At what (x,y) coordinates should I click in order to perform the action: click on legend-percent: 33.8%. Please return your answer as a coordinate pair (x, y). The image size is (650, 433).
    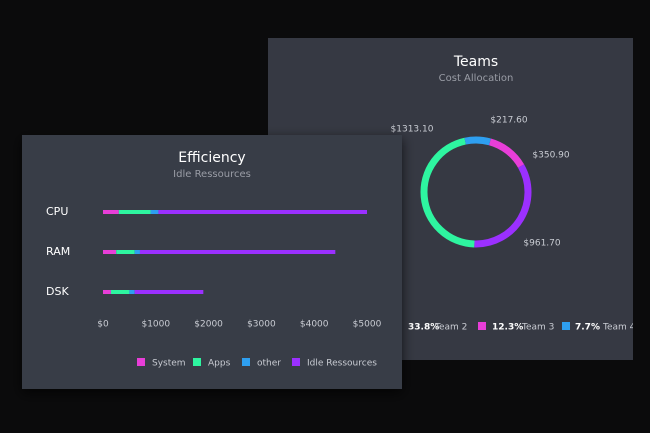
    Looking at the image, I should click on (423, 328).